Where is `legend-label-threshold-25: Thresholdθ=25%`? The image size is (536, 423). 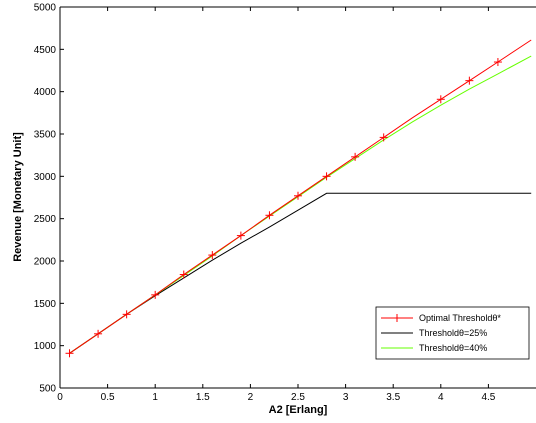
legend-label-threshold-25: Thresholdθ=25% is located at coordinates (453, 333).